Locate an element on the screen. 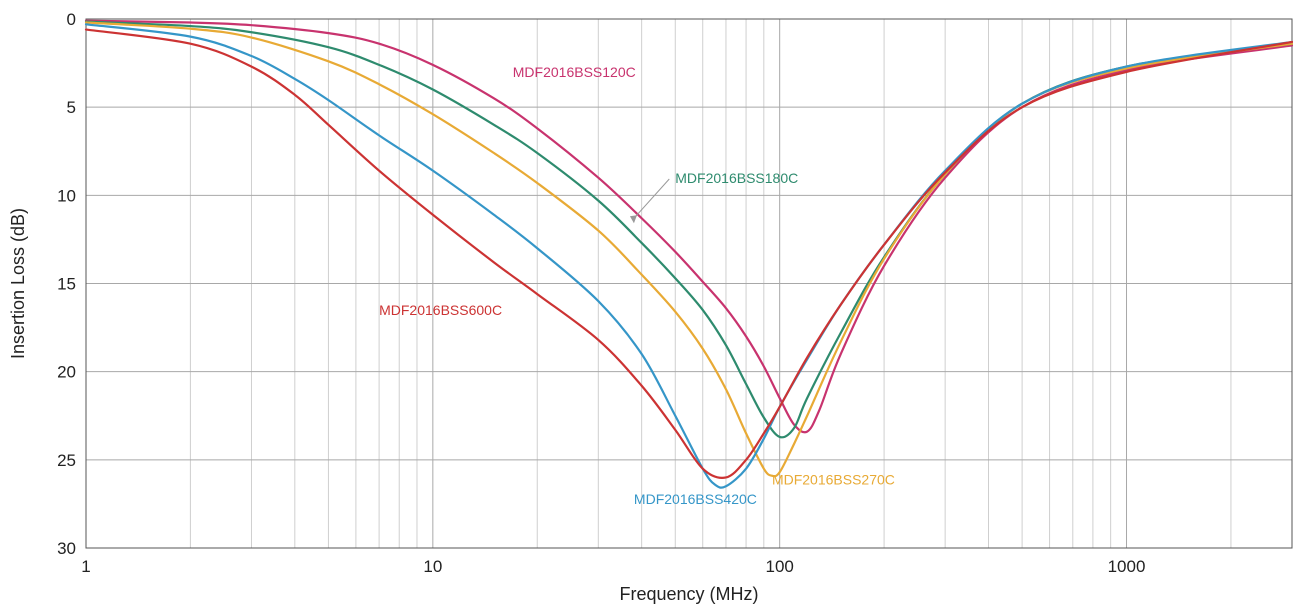 The height and width of the screenshot is (609, 1293). series-label-mdf2016bss600c: MDF2016BSS600C is located at coordinates (440, 310).